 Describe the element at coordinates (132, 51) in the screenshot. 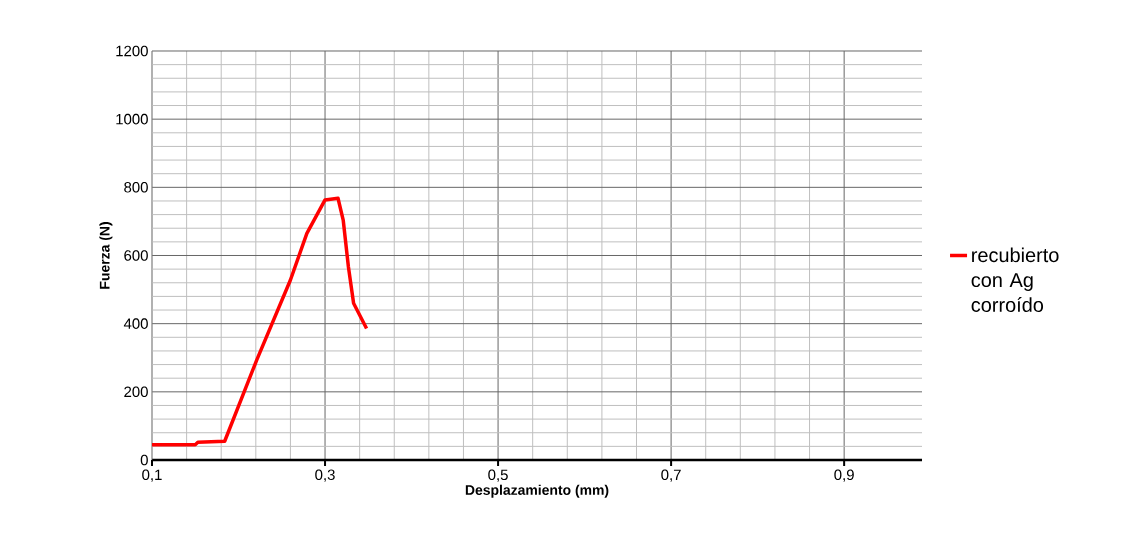

I see `y-tick-label: 1200` at that location.